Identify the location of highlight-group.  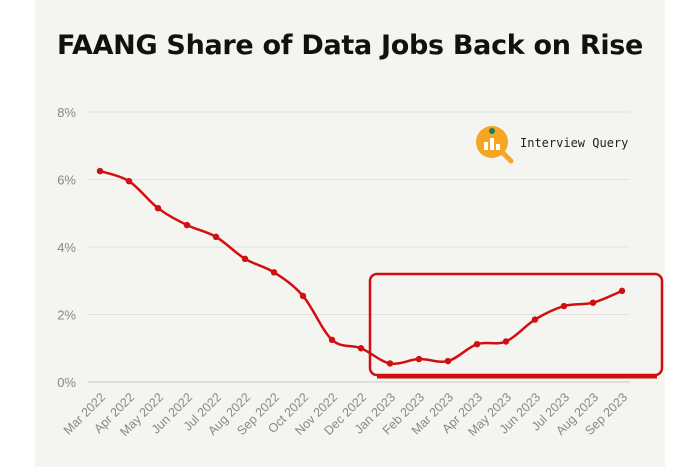
(516, 325).